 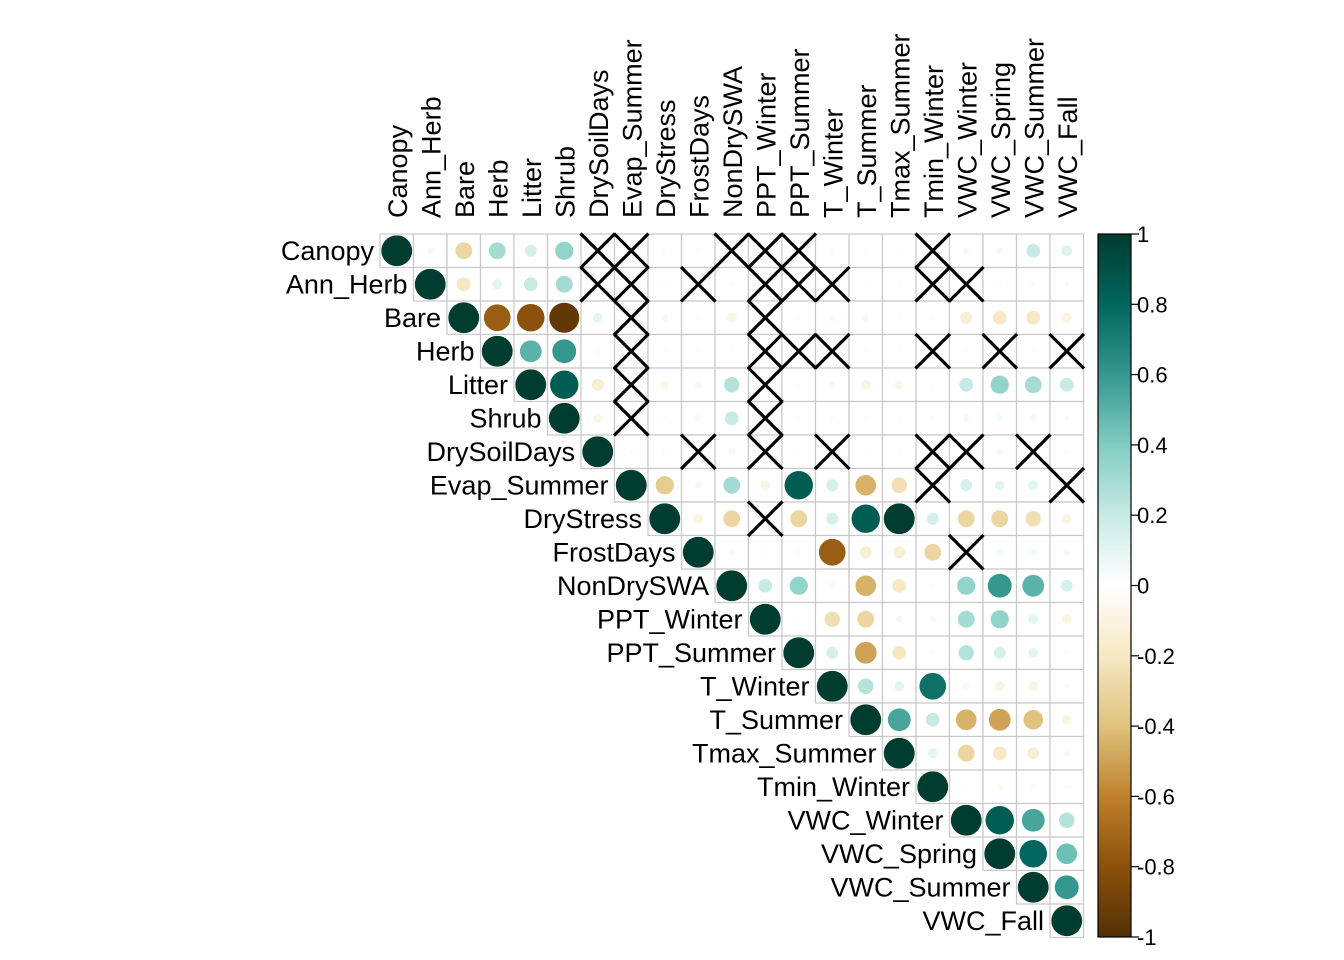 I want to click on nonsig-cross-Canopy-PPT_Summer, so click(x=799, y=251).